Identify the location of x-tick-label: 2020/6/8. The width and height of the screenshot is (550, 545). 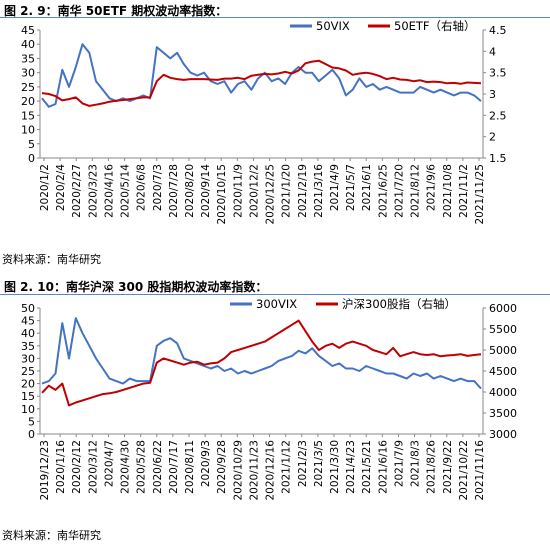
(142, 187).